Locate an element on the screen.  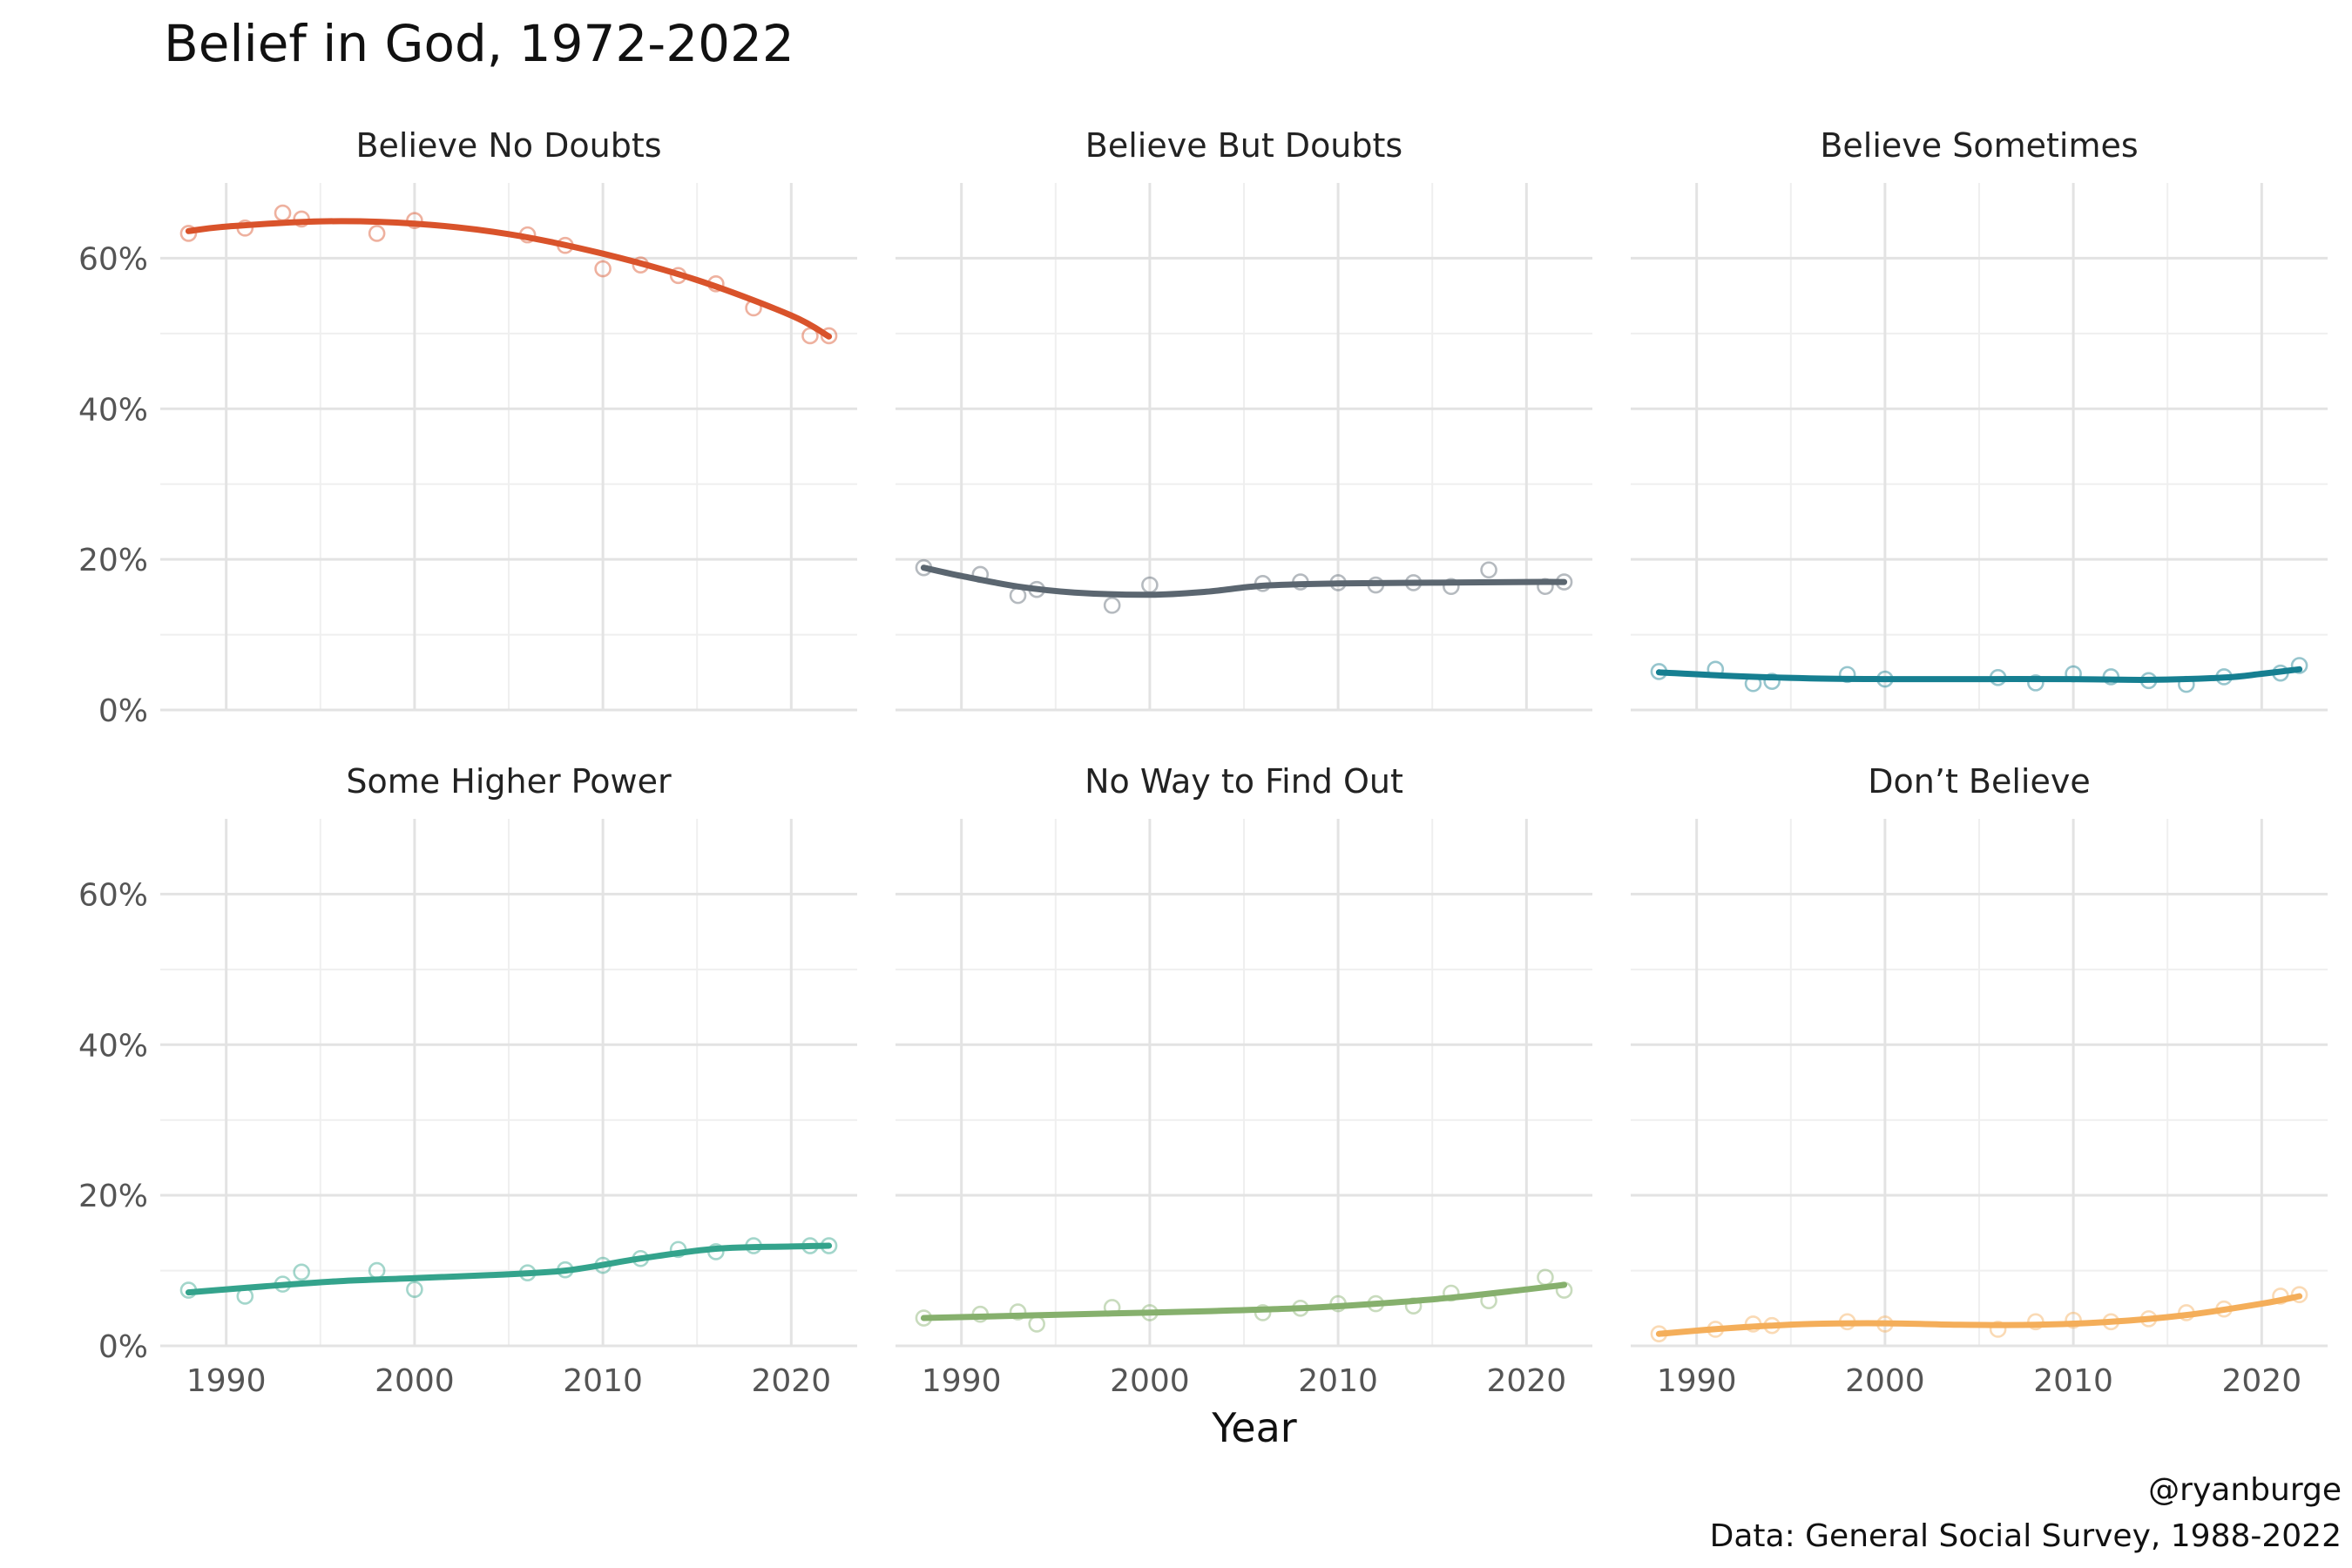
facet-panel: Don’t Believe 1990 2000 2010 2020 is located at coordinates (1979, 1080).